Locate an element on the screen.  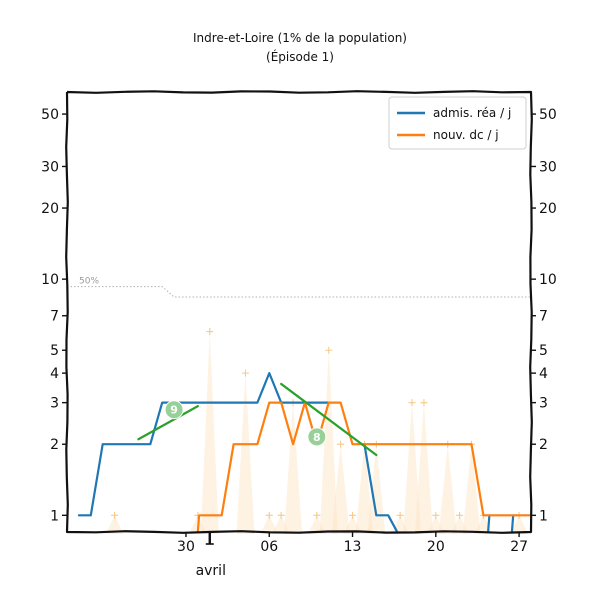
x-tick-label: 27 is located at coordinates (519, 547).